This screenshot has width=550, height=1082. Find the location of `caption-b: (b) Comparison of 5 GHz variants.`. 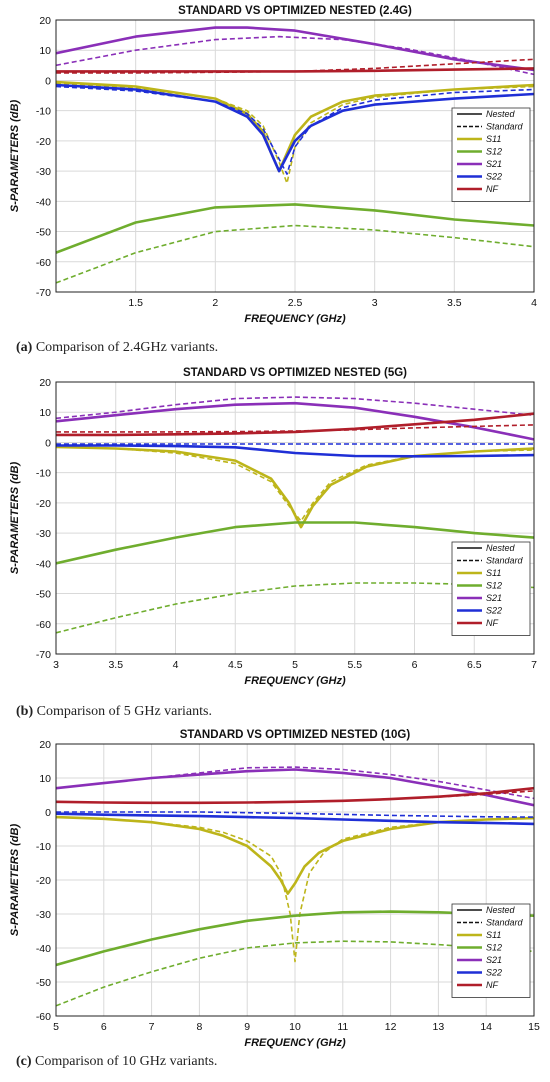

caption-b: (b) Comparison of 5 GHz variants. is located at coordinates (114, 711).